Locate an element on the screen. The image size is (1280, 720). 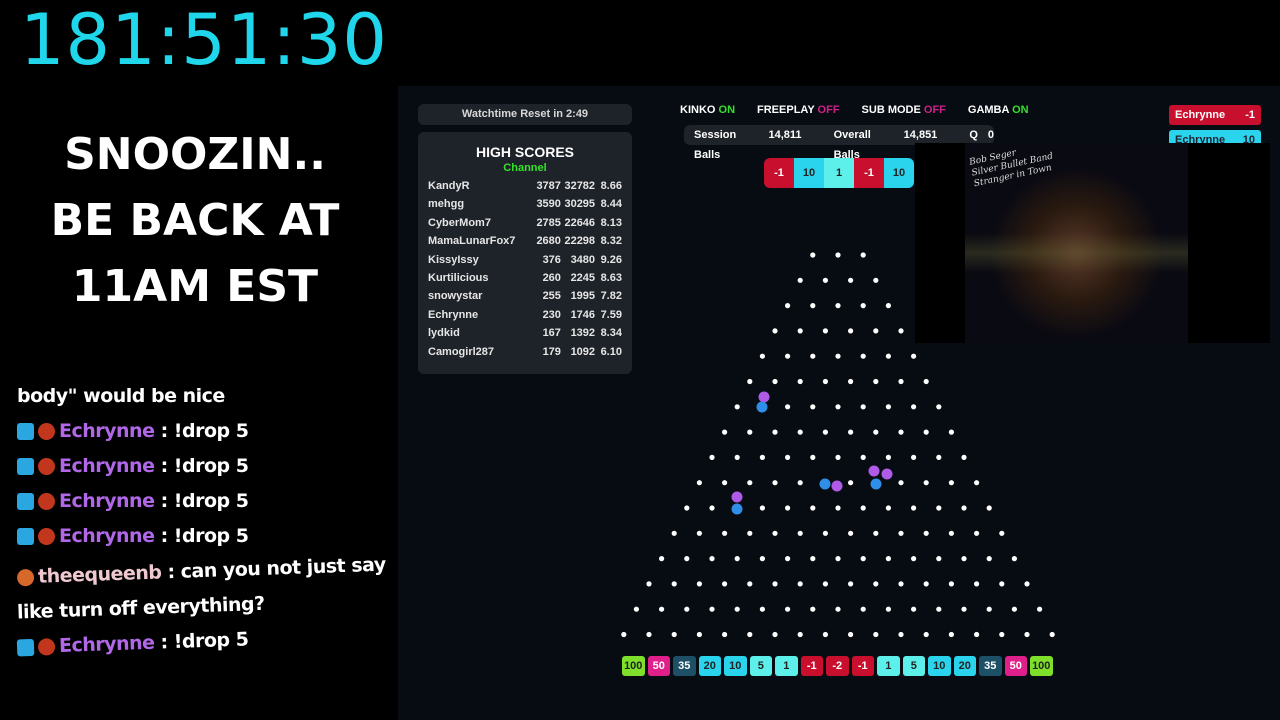
chat-text: : can you not just say is located at coordinates (277, 568).